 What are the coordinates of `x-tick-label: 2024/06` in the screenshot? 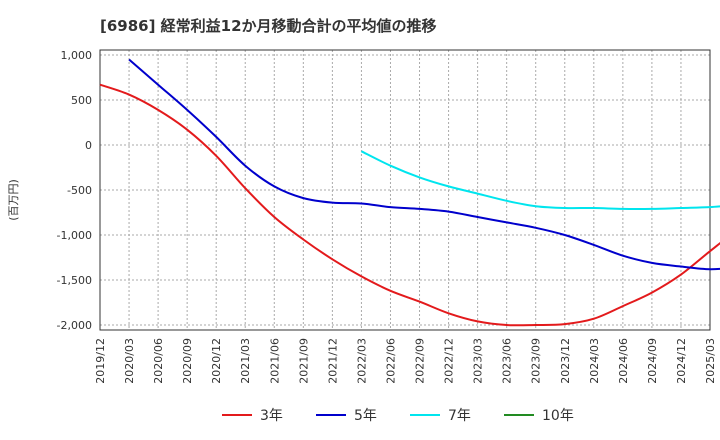 It's located at (623, 361).